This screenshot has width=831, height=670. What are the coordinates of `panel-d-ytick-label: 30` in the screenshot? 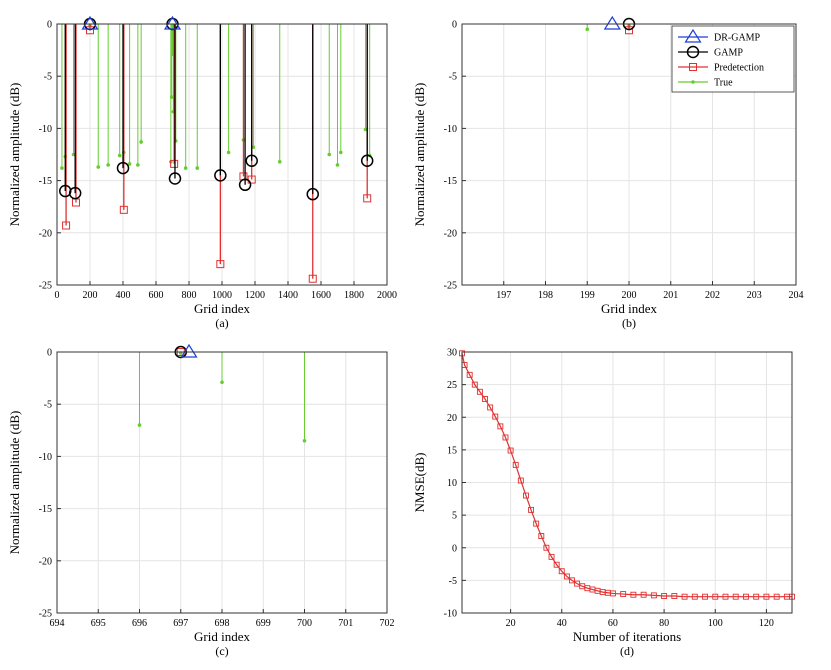 It's located at (452, 353).